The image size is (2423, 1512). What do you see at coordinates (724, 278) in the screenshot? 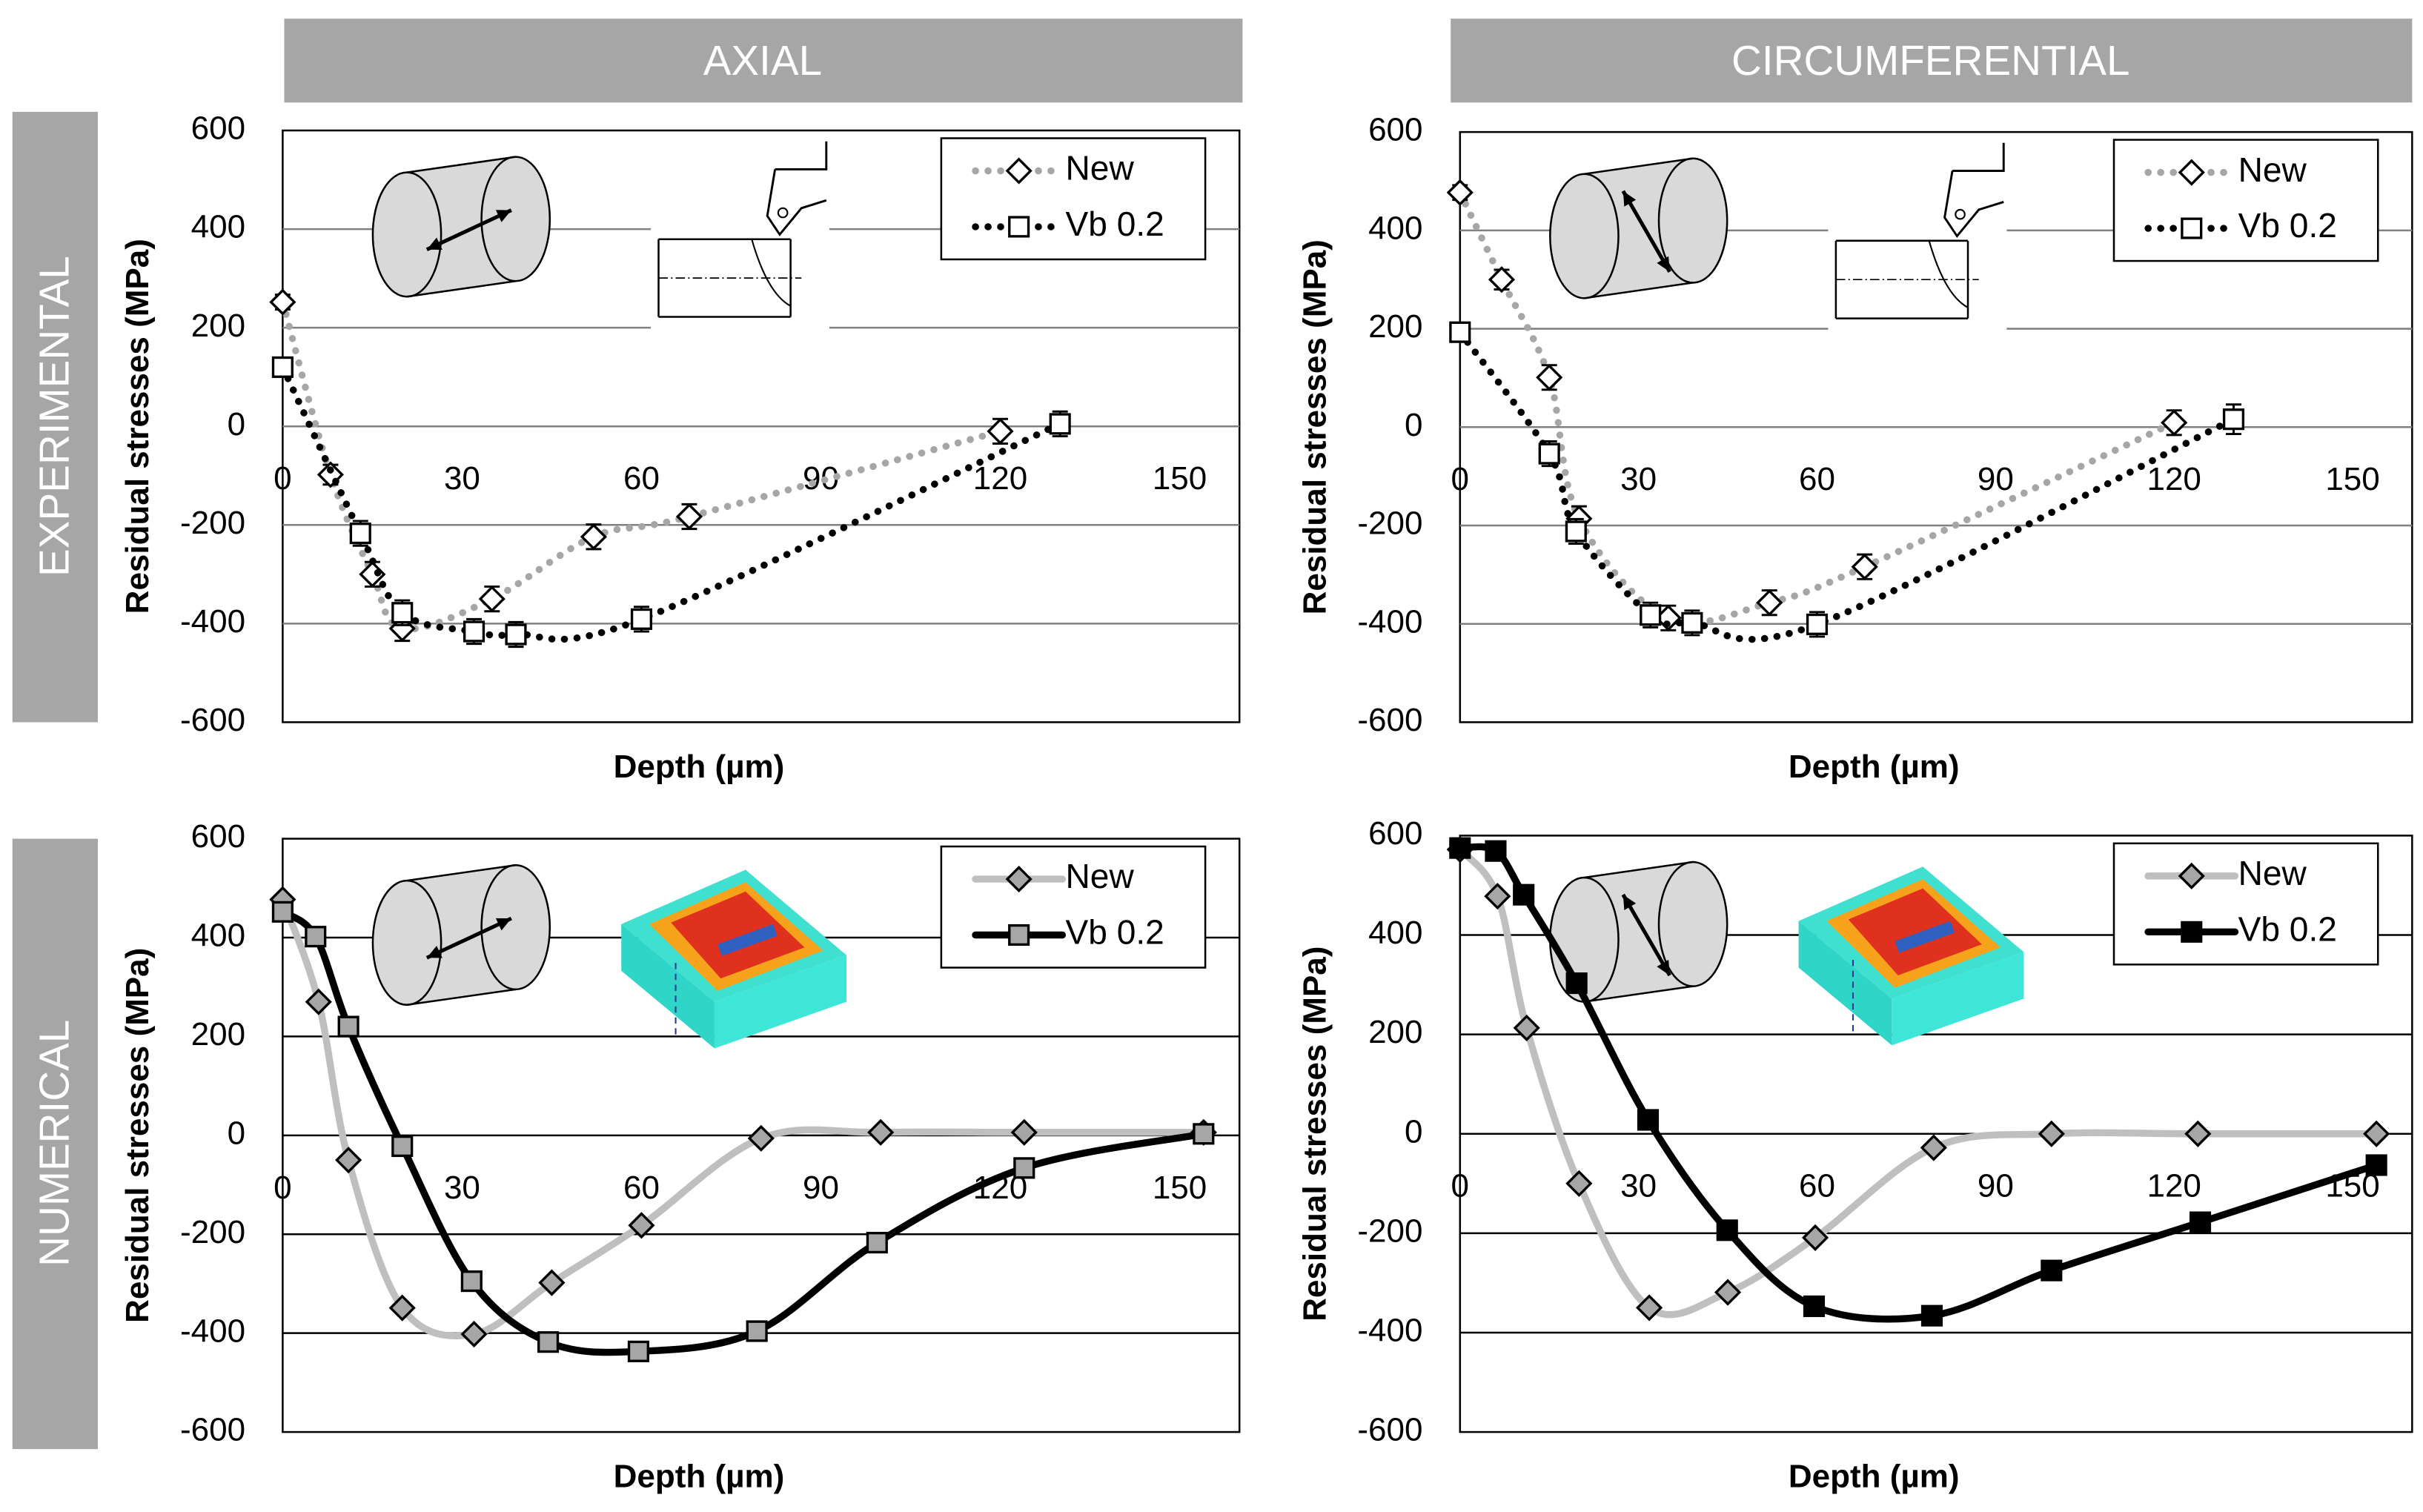
I see `workpiece` at bounding box center [724, 278].